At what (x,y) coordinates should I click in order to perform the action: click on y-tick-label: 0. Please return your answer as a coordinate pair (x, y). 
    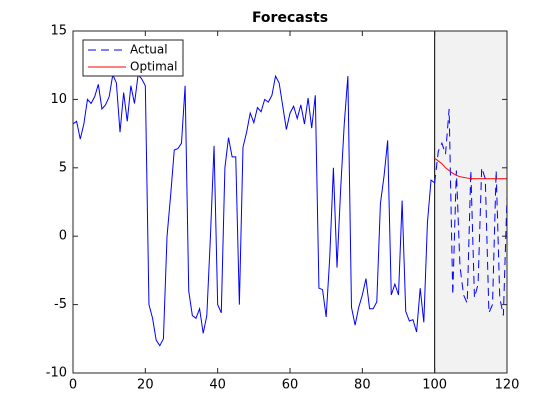
    Looking at the image, I should click on (63, 236).